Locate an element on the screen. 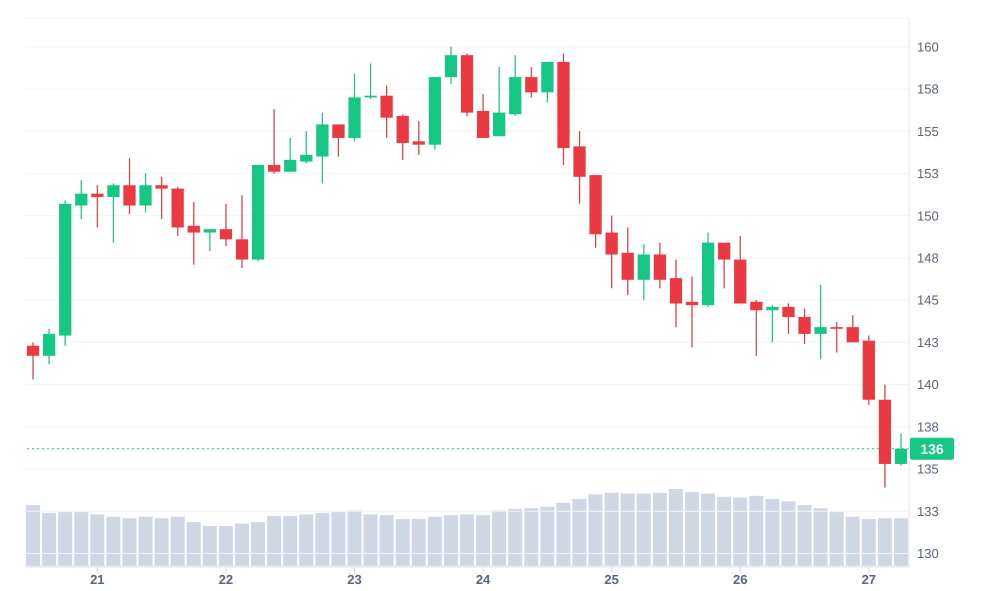 The height and width of the screenshot is (591, 988). y-tick-label: 140 is located at coordinates (928, 384).